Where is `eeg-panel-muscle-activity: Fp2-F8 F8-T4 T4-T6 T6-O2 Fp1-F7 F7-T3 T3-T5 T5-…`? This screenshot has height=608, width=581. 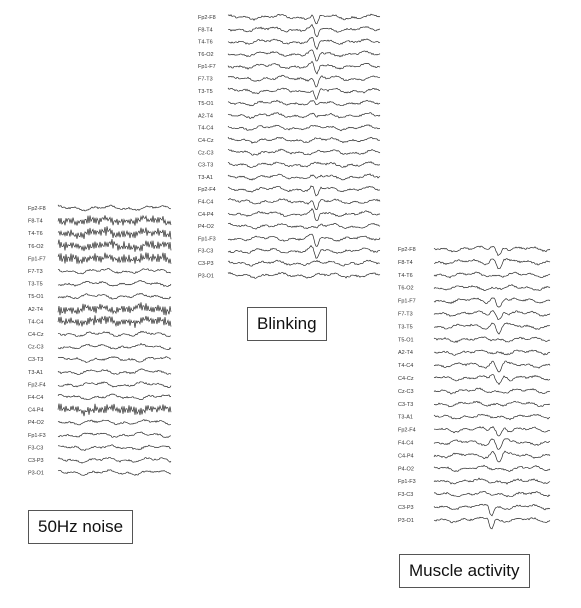
eeg-panel-muscle-activity: Fp2-F8 F8-T4 T4-T6 T6-O2 Fp1-F7 F7-T3 T3-T5 T5-… is located at coordinates (475, 390).